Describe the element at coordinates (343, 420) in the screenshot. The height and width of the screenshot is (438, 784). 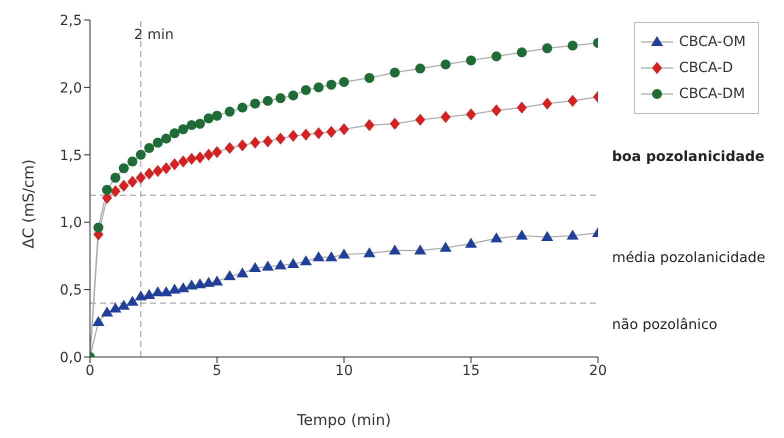
I see `x-axis-title: Tempo (min)` at that location.